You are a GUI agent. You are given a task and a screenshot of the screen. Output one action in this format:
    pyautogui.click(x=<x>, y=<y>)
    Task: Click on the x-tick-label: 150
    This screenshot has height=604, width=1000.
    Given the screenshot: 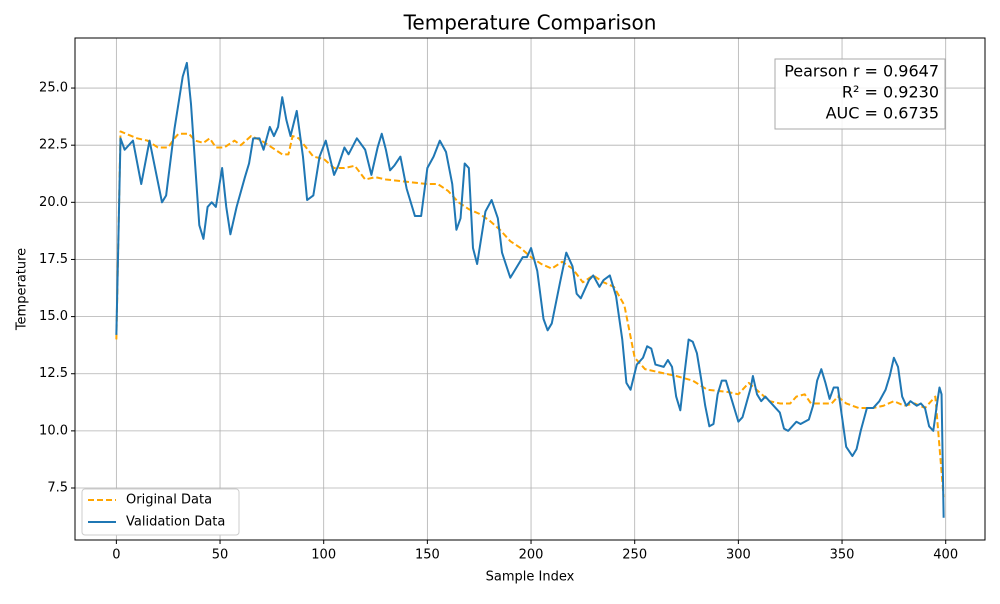 What is the action you would take?
    pyautogui.click(x=427, y=555)
    